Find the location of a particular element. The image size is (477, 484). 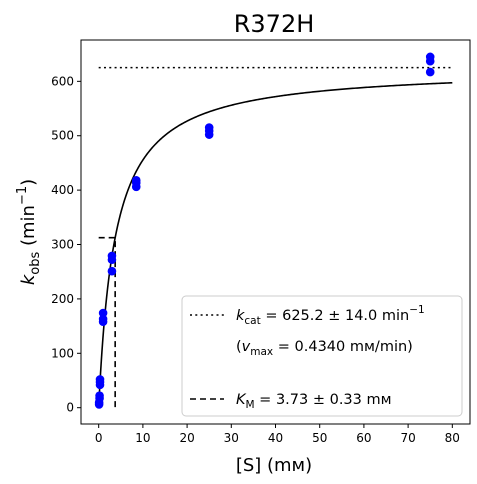

y-tick-label: 0 is located at coordinates (70, 408).